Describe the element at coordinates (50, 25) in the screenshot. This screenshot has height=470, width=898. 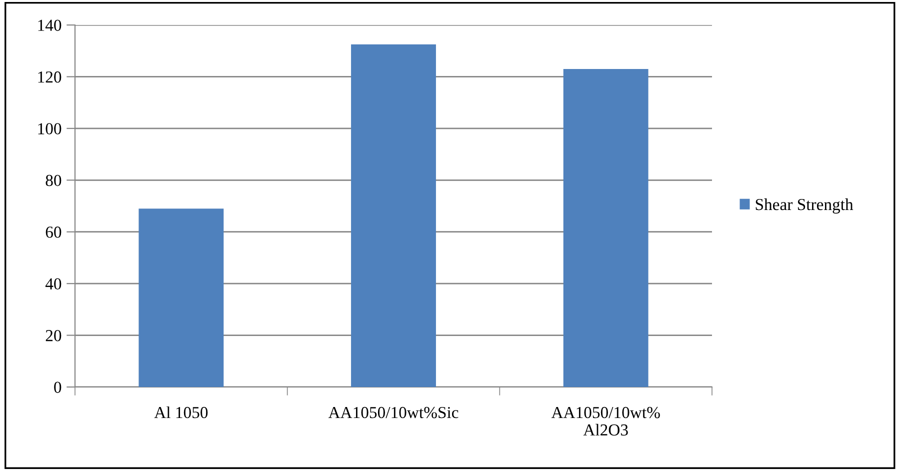
I see `y-tick-label: 140` at that location.